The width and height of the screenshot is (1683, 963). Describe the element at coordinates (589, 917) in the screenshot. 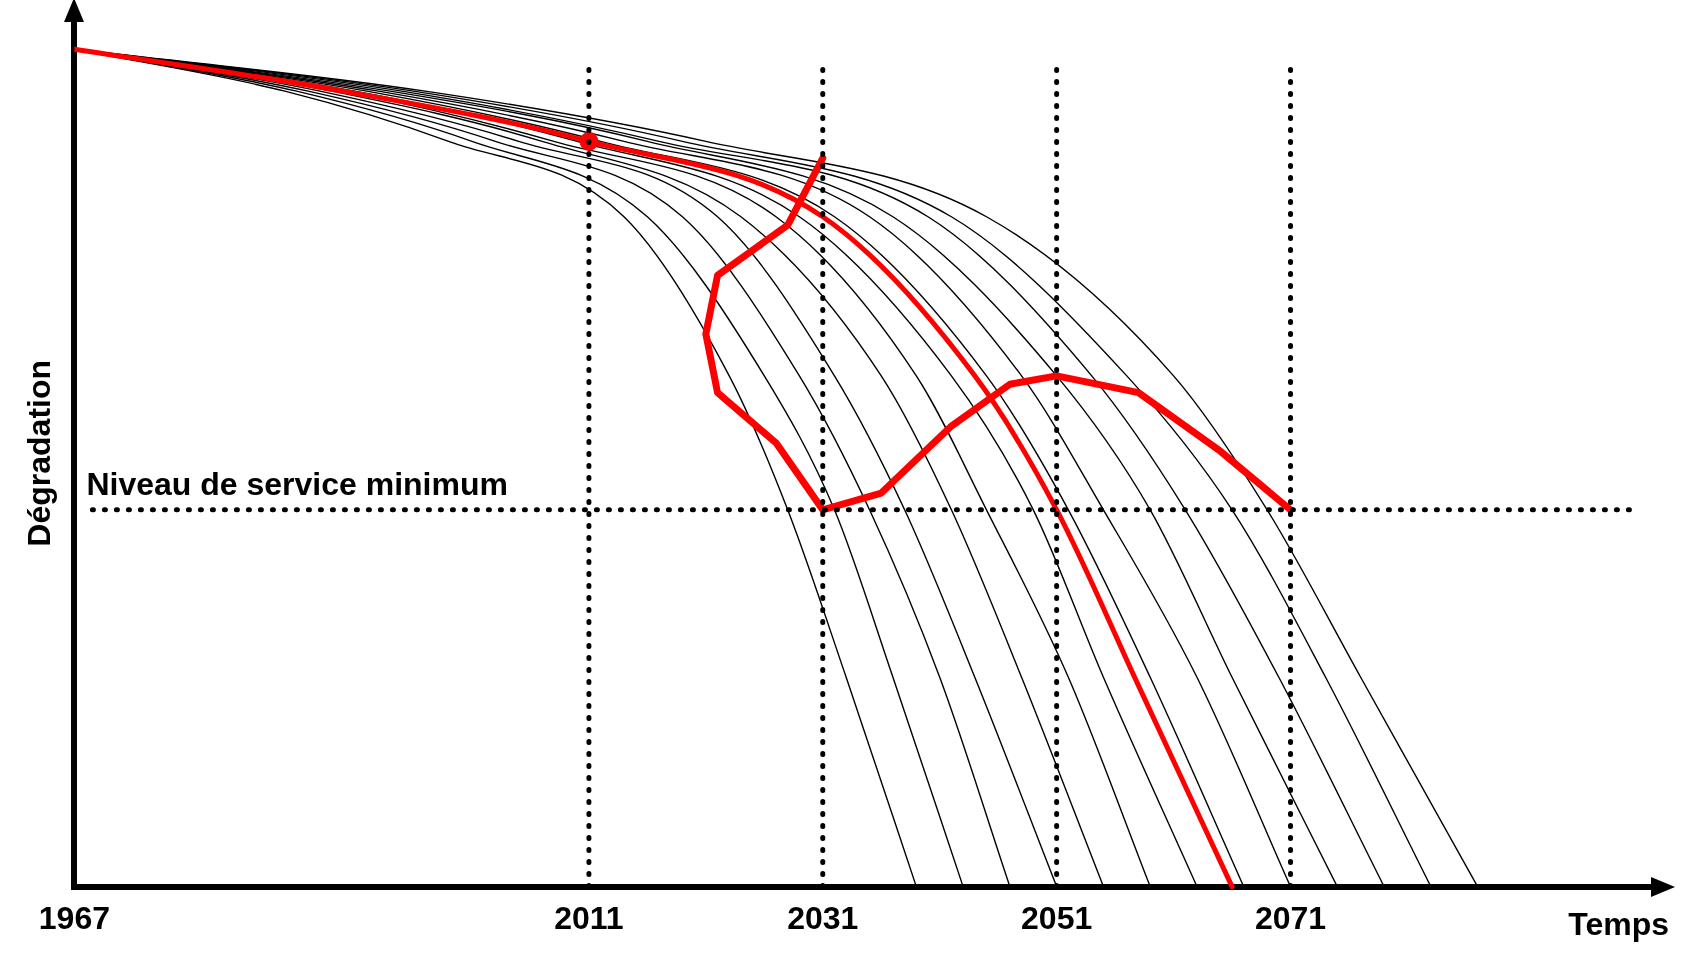

I see `x-tick-label: 2011` at that location.